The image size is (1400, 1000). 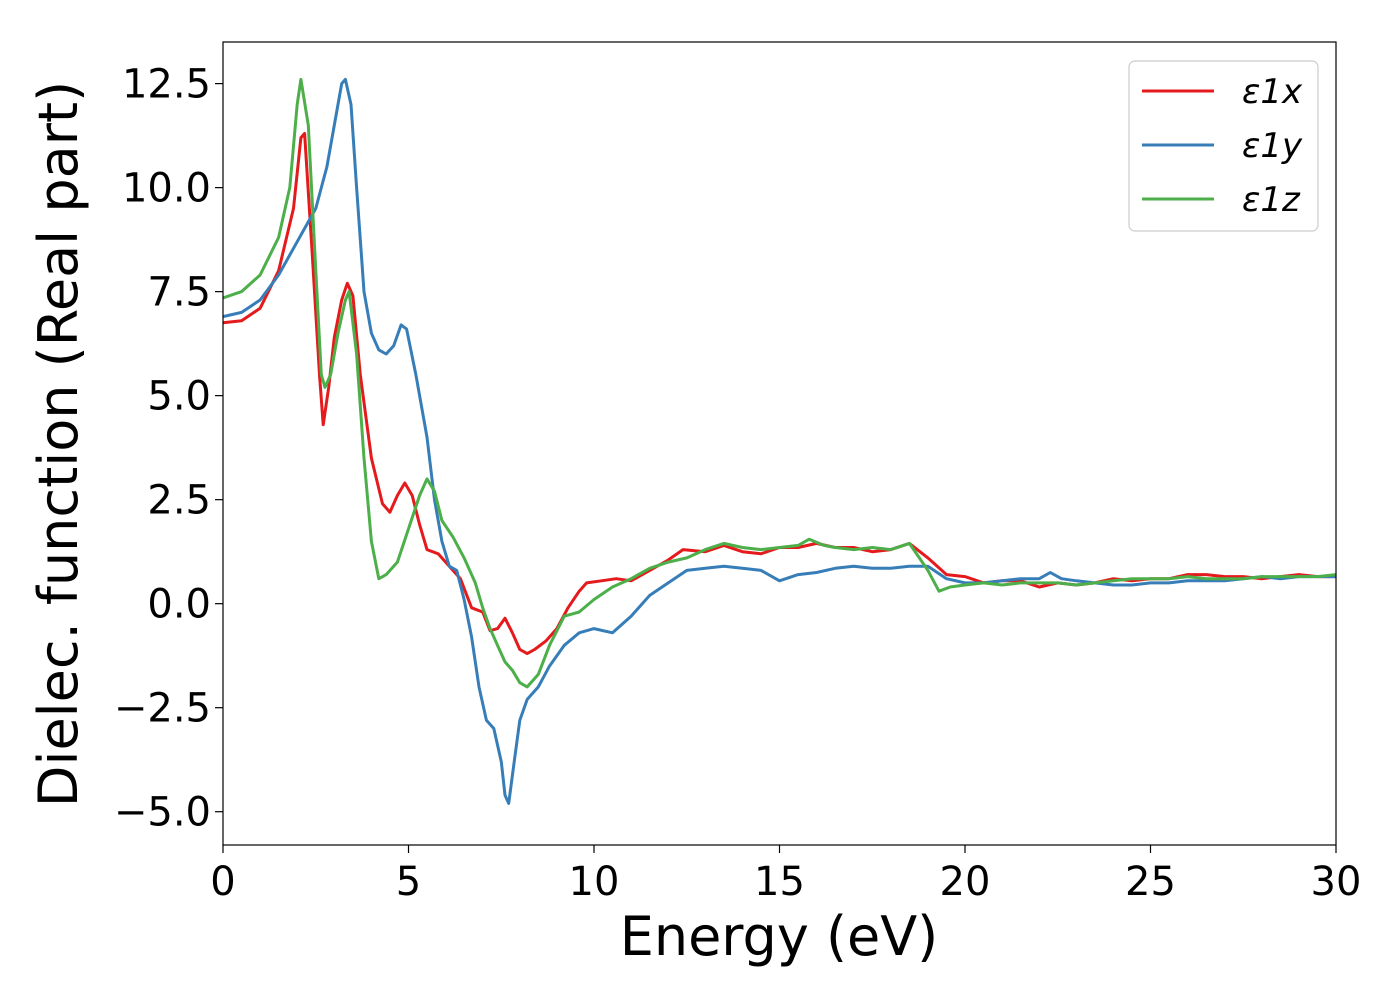 I want to click on y-axis-label: Dielec. function (Real part), so click(x=58, y=444).